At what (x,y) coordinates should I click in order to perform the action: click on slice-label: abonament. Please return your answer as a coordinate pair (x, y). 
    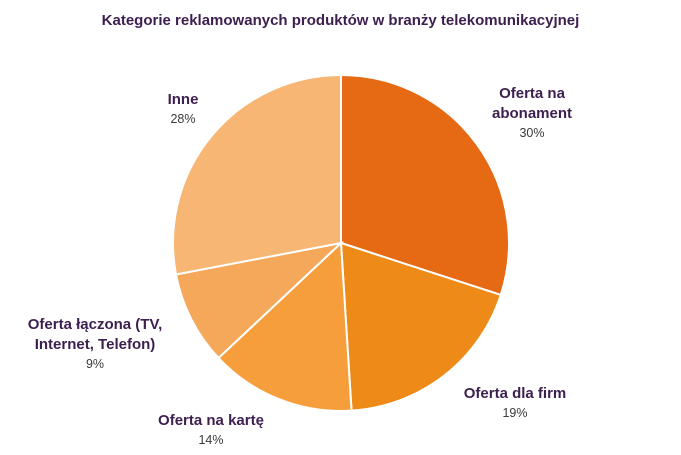
    Looking at the image, I should click on (532, 113).